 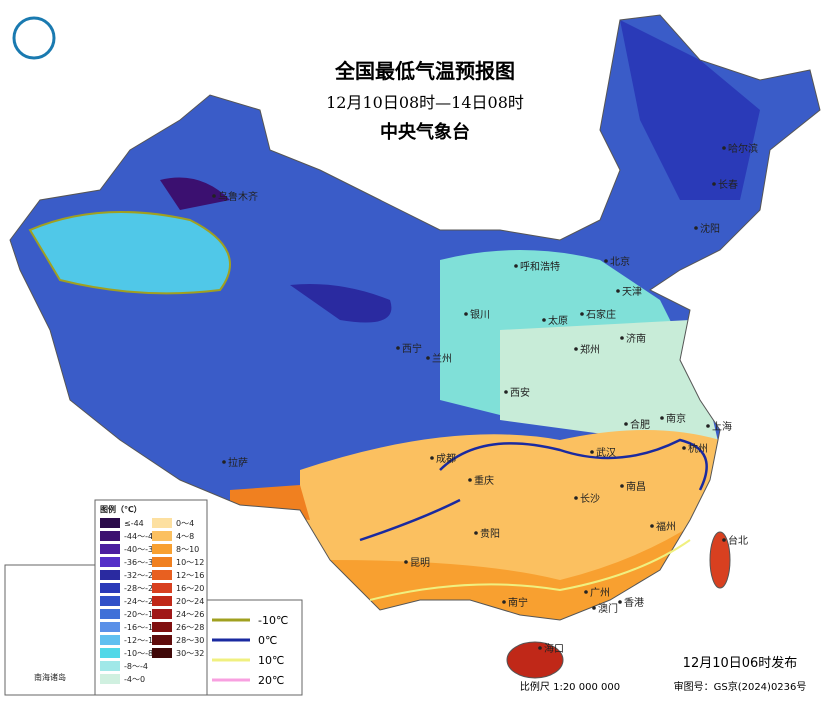 I want to click on scale: 比例尺 1:20 000 000, so click(x=570, y=686).